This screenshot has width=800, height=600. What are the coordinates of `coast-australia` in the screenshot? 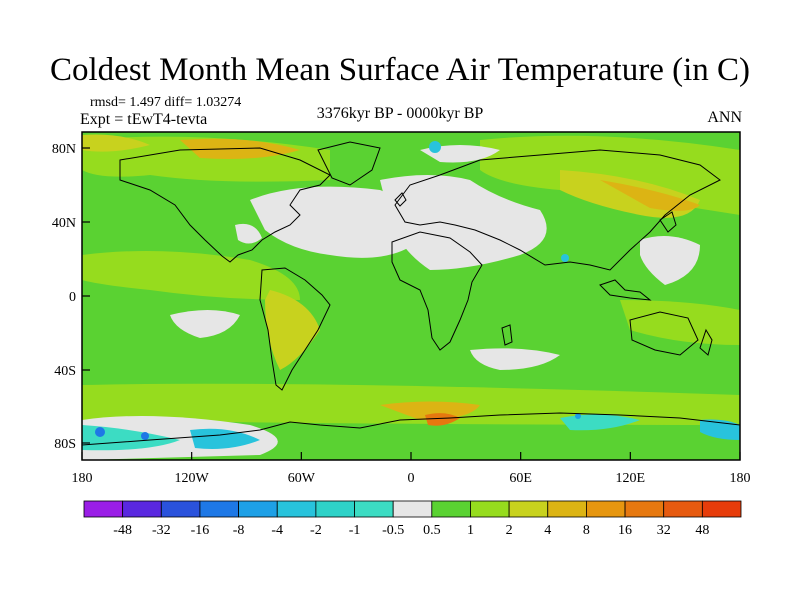 It's located at (664, 333).